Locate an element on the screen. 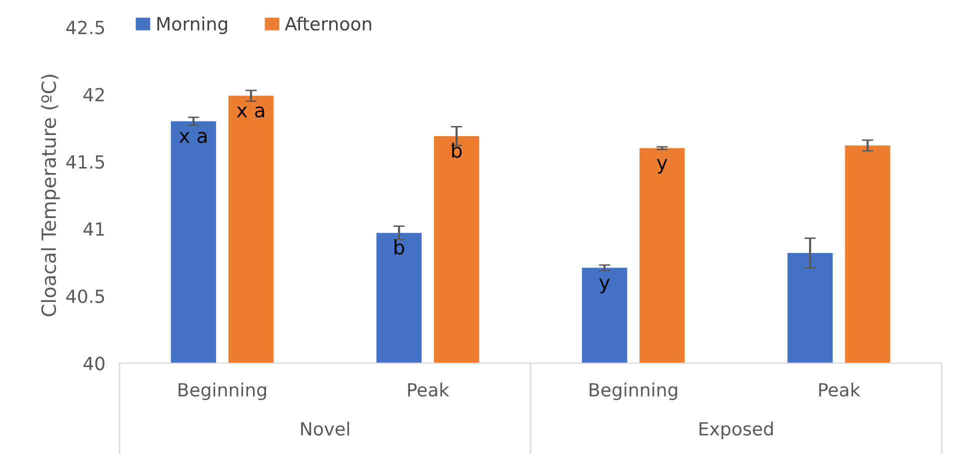 This screenshot has height=454, width=956. y-tick-label: 41.5 is located at coordinates (85, 162).